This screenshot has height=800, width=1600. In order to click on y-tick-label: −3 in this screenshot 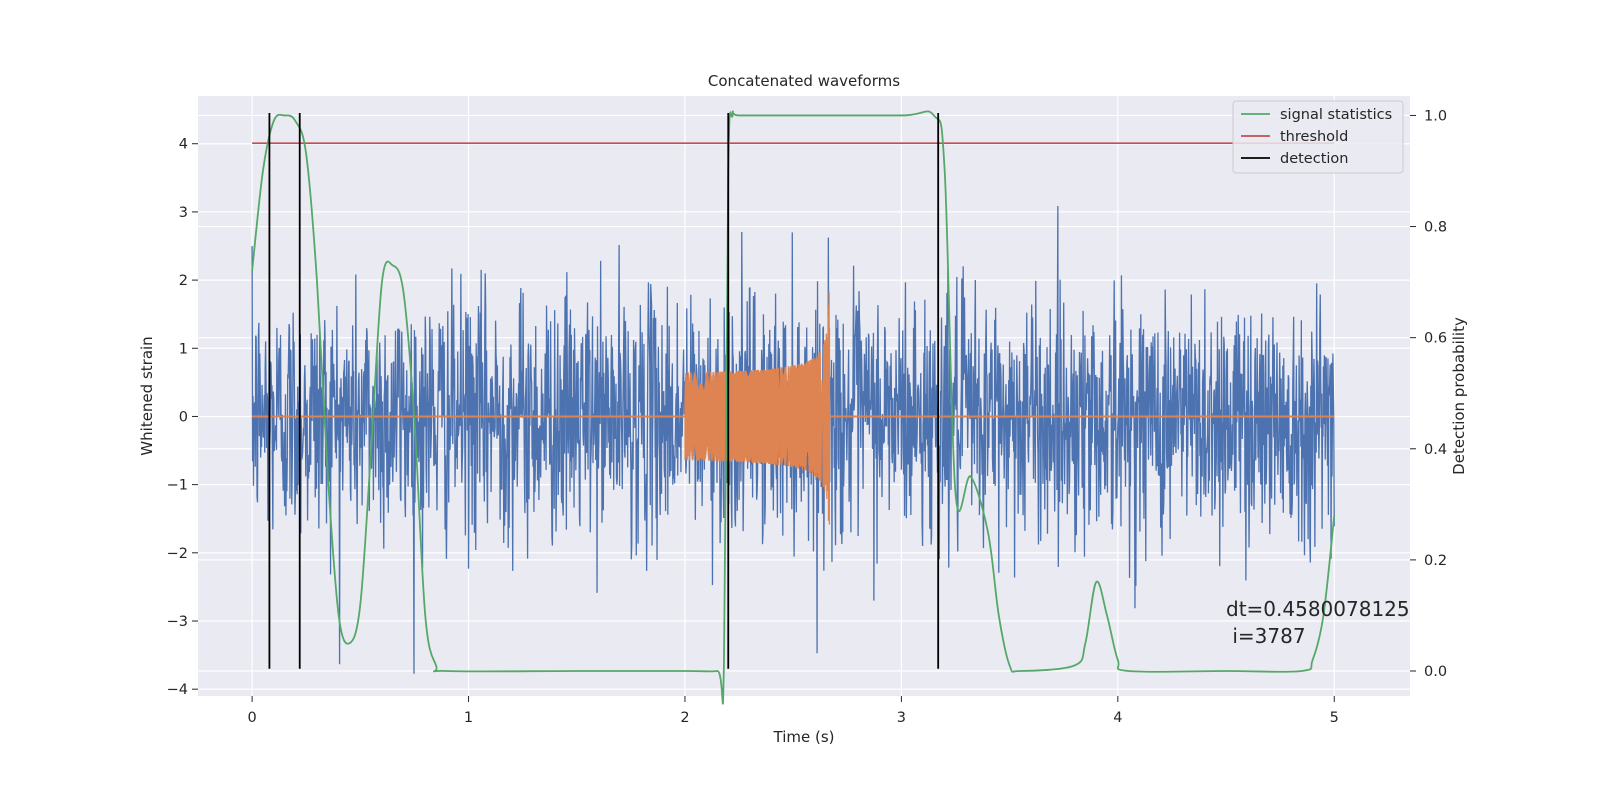, I will do `click(177, 622)`.